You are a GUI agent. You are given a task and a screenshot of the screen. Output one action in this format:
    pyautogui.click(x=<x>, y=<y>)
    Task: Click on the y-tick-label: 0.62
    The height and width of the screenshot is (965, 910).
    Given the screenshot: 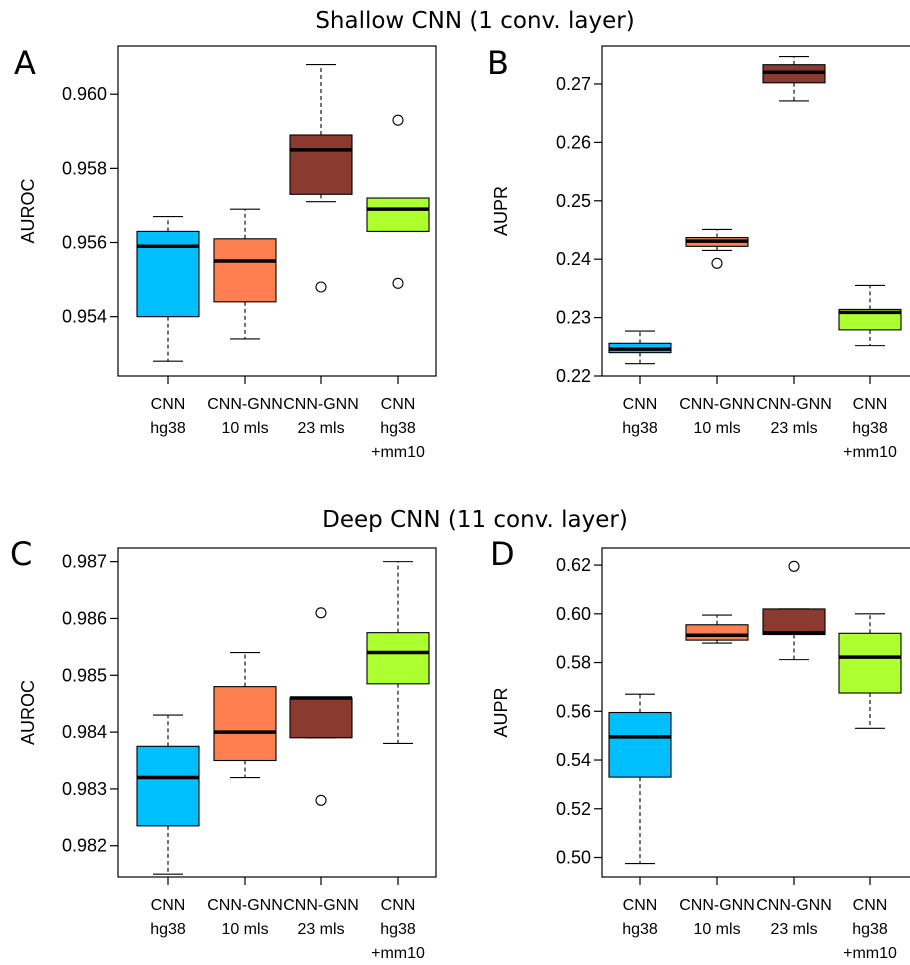 What is the action you would take?
    pyautogui.click(x=573, y=565)
    